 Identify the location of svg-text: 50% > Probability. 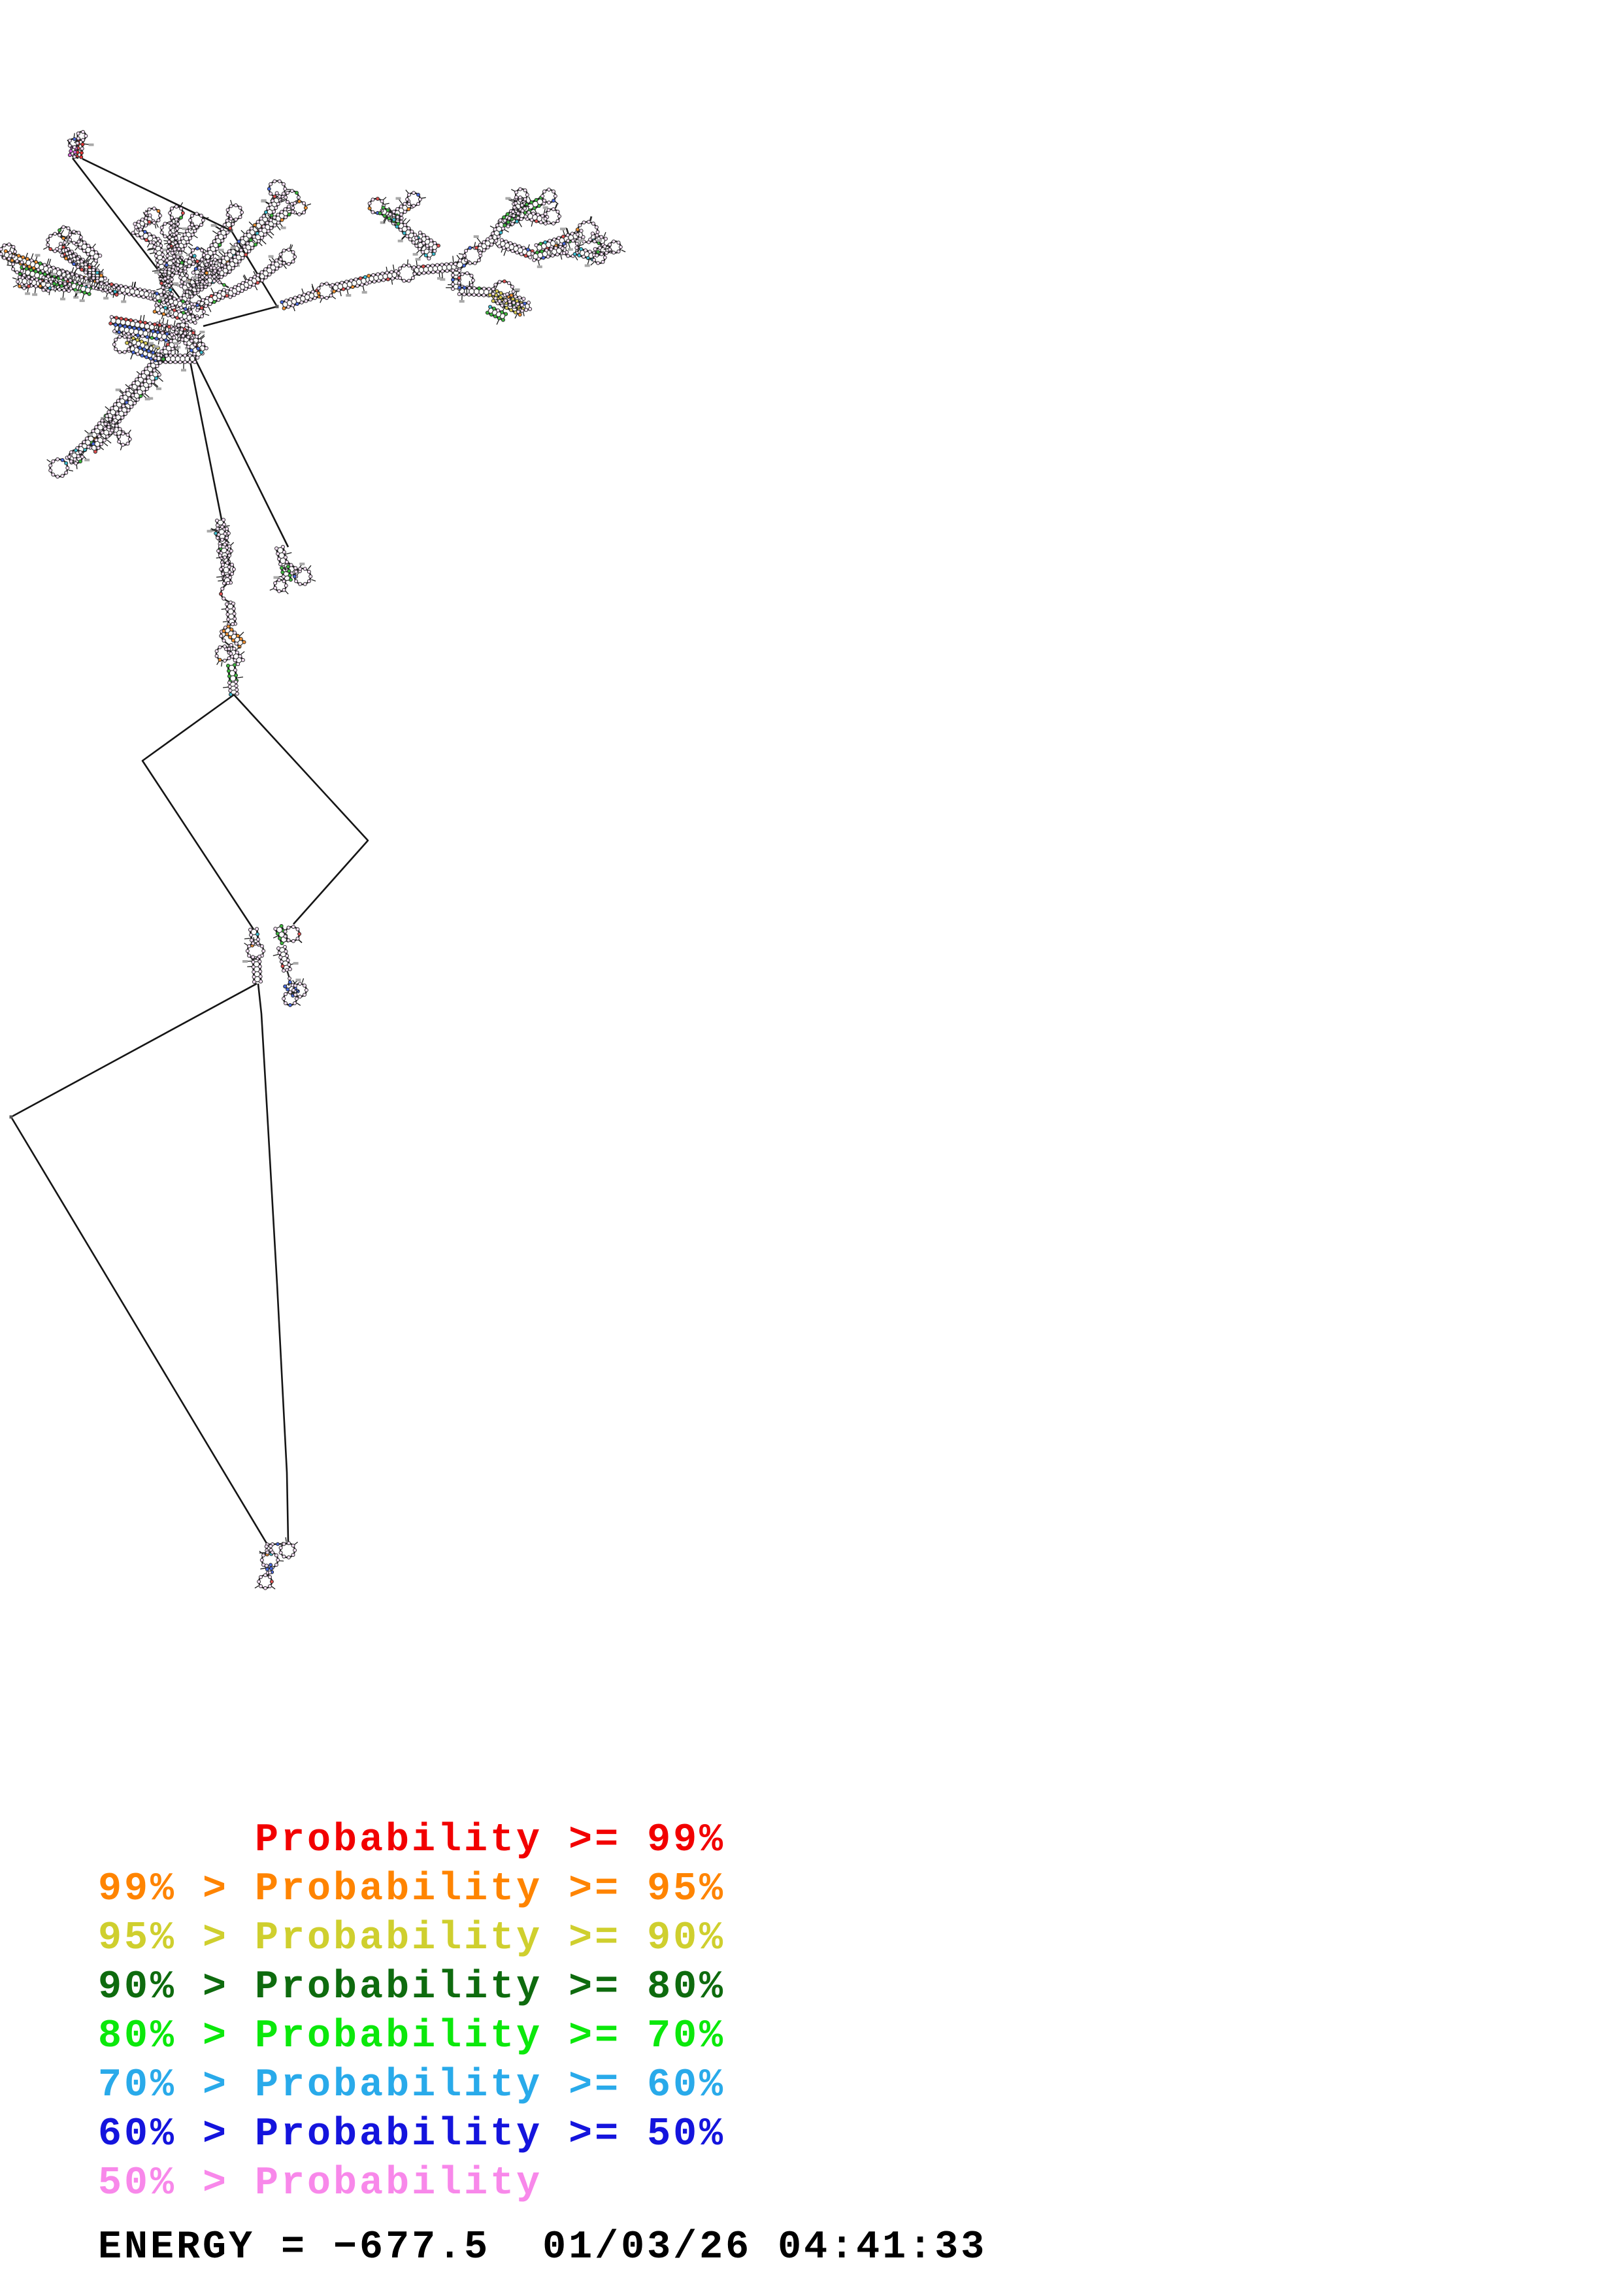
(320, 2183).